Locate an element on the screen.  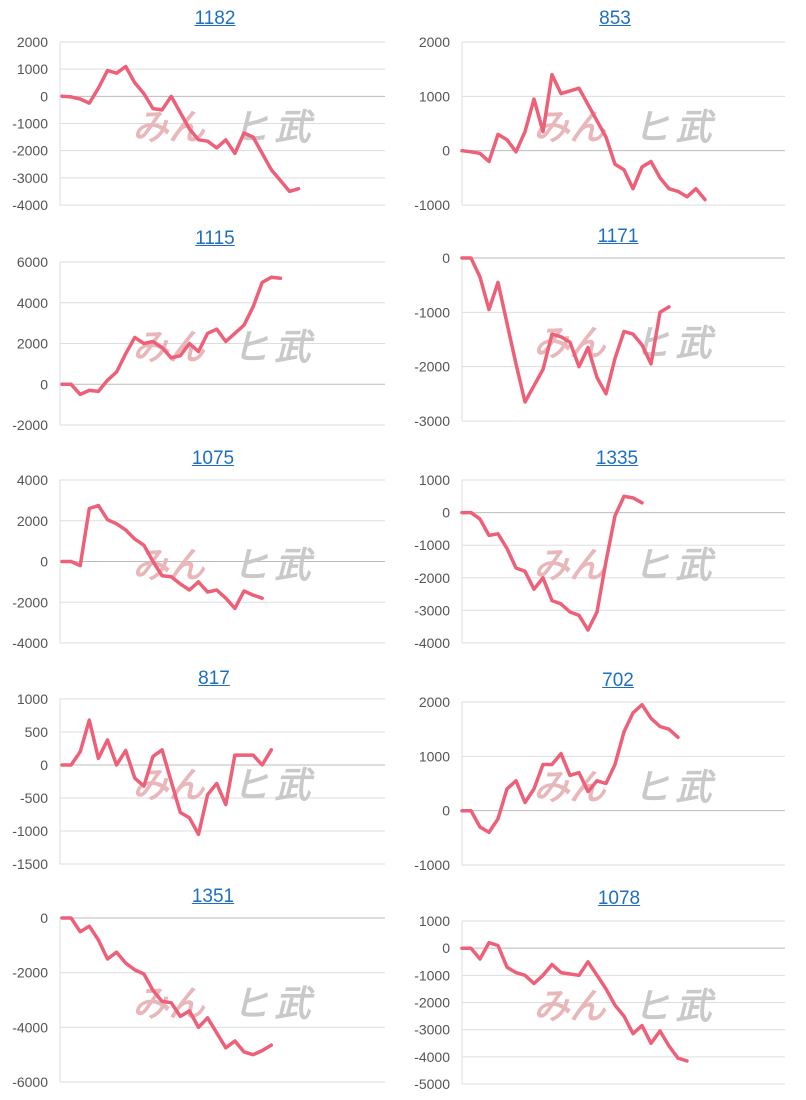
chart-title-0: 1182 is located at coordinates (215, 18).